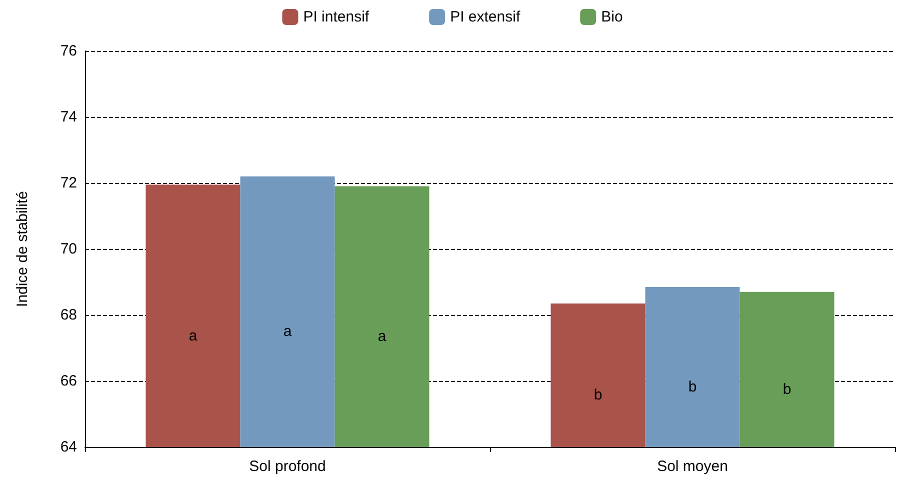  I want to click on y-tick-label: 70, so click(68, 249).